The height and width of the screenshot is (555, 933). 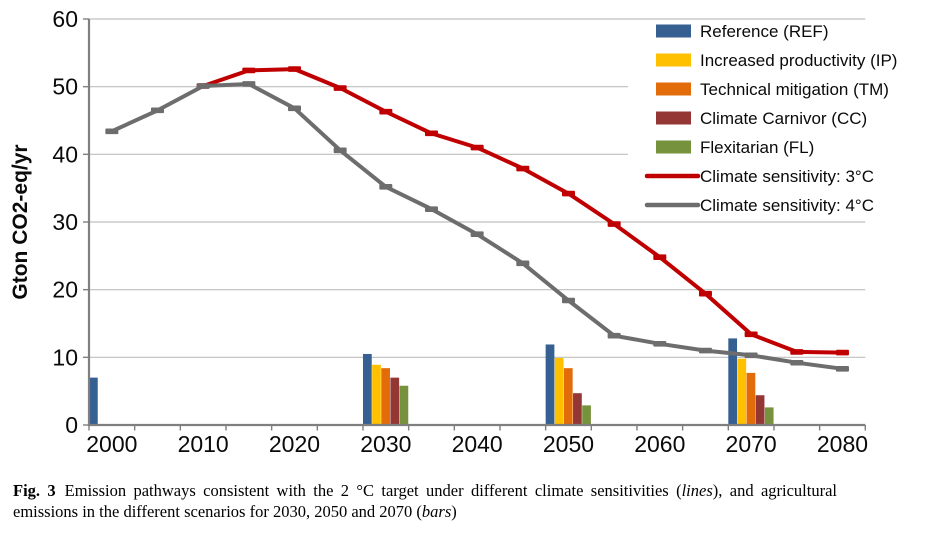 What do you see at coordinates (385, 396) in the screenshot?
I see `bar-tm-2030` at bounding box center [385, 396].